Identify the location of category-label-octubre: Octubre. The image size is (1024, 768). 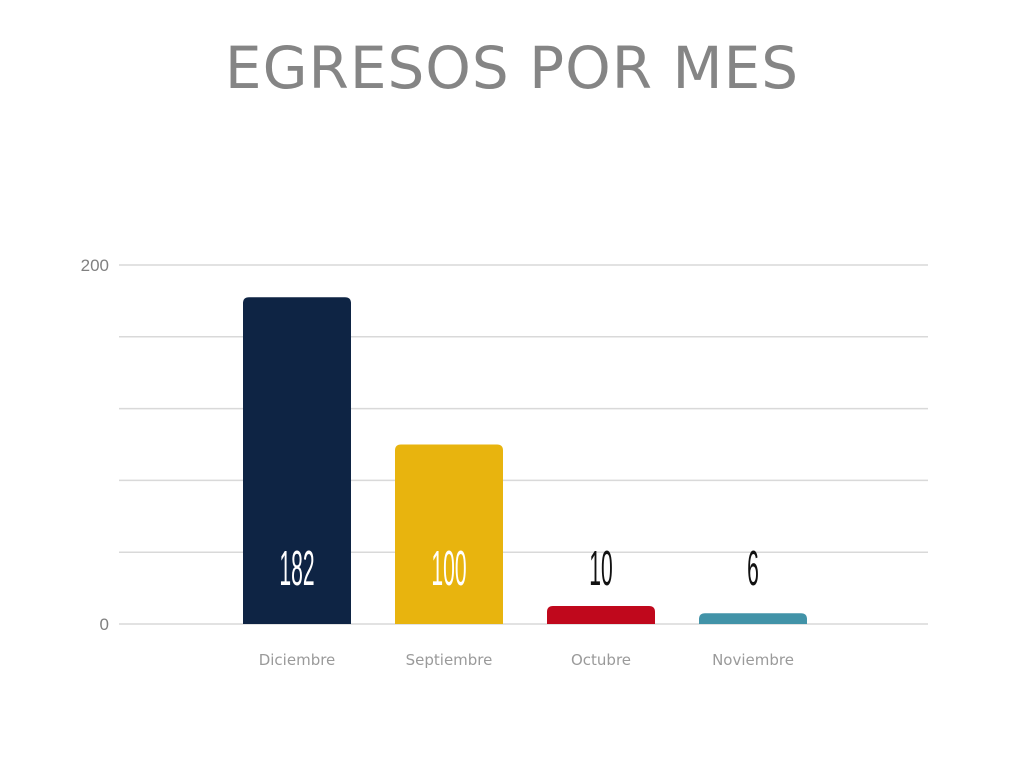
(601, 660).